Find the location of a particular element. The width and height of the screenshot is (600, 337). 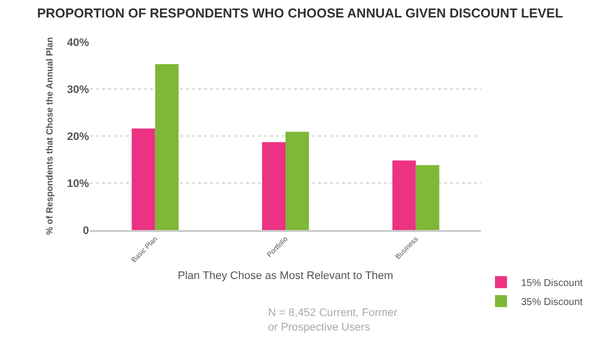

y-tick-label: 40% is located at coordinates (78, 42).